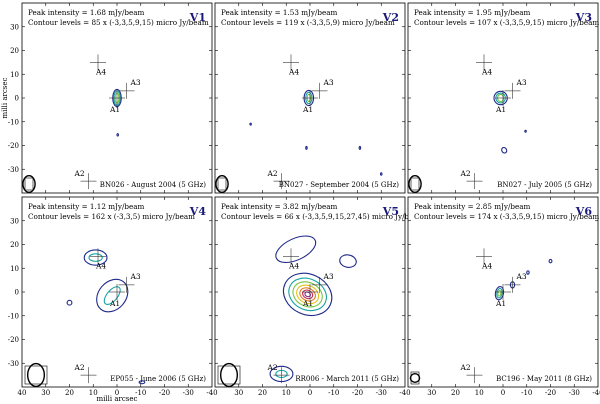 Image resolution: width=600 pixels, height=404 pixels. Describe the element at coordinates (279, 12) in the screenshot. I see `peak-intensity: Peak intensity = 1.53 mJy/beam` at that location.